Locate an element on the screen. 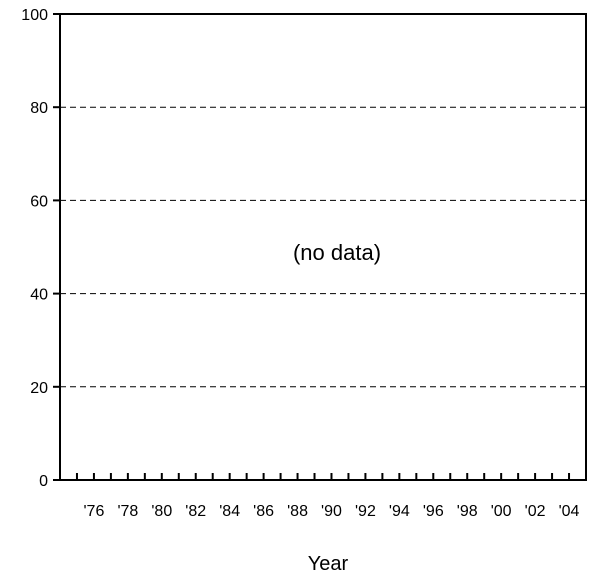 The width and height of the screenshot is (593, 580). x-tick-label-2000: '00 is located at coordinates (501, 511).